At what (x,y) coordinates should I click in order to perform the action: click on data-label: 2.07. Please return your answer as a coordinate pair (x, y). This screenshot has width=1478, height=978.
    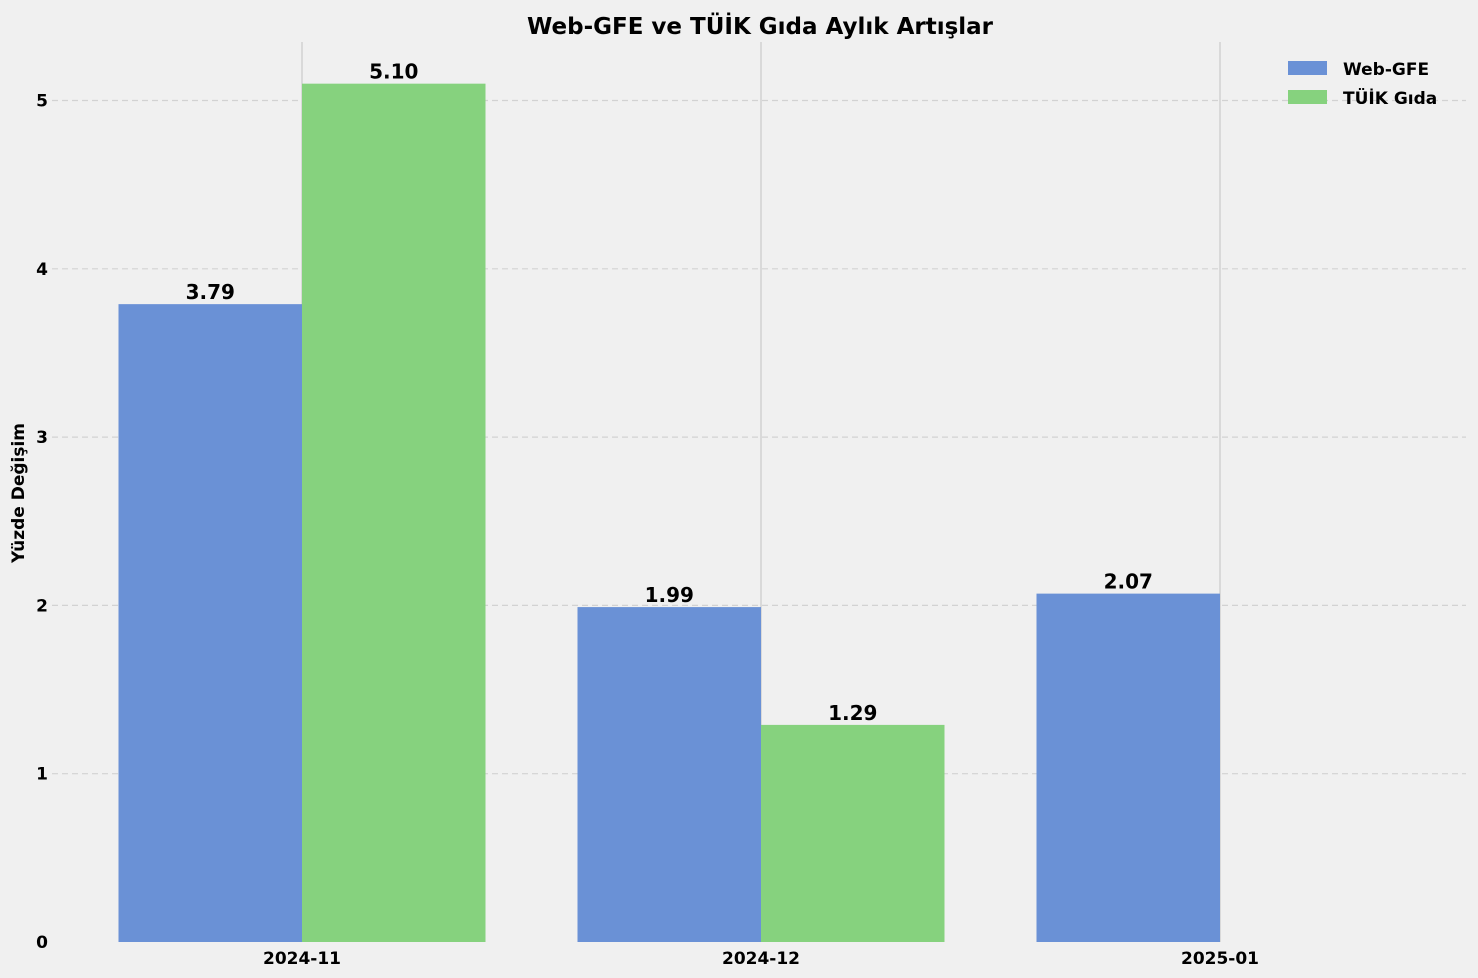
    Looking at the image, I should click on (1128, 582).